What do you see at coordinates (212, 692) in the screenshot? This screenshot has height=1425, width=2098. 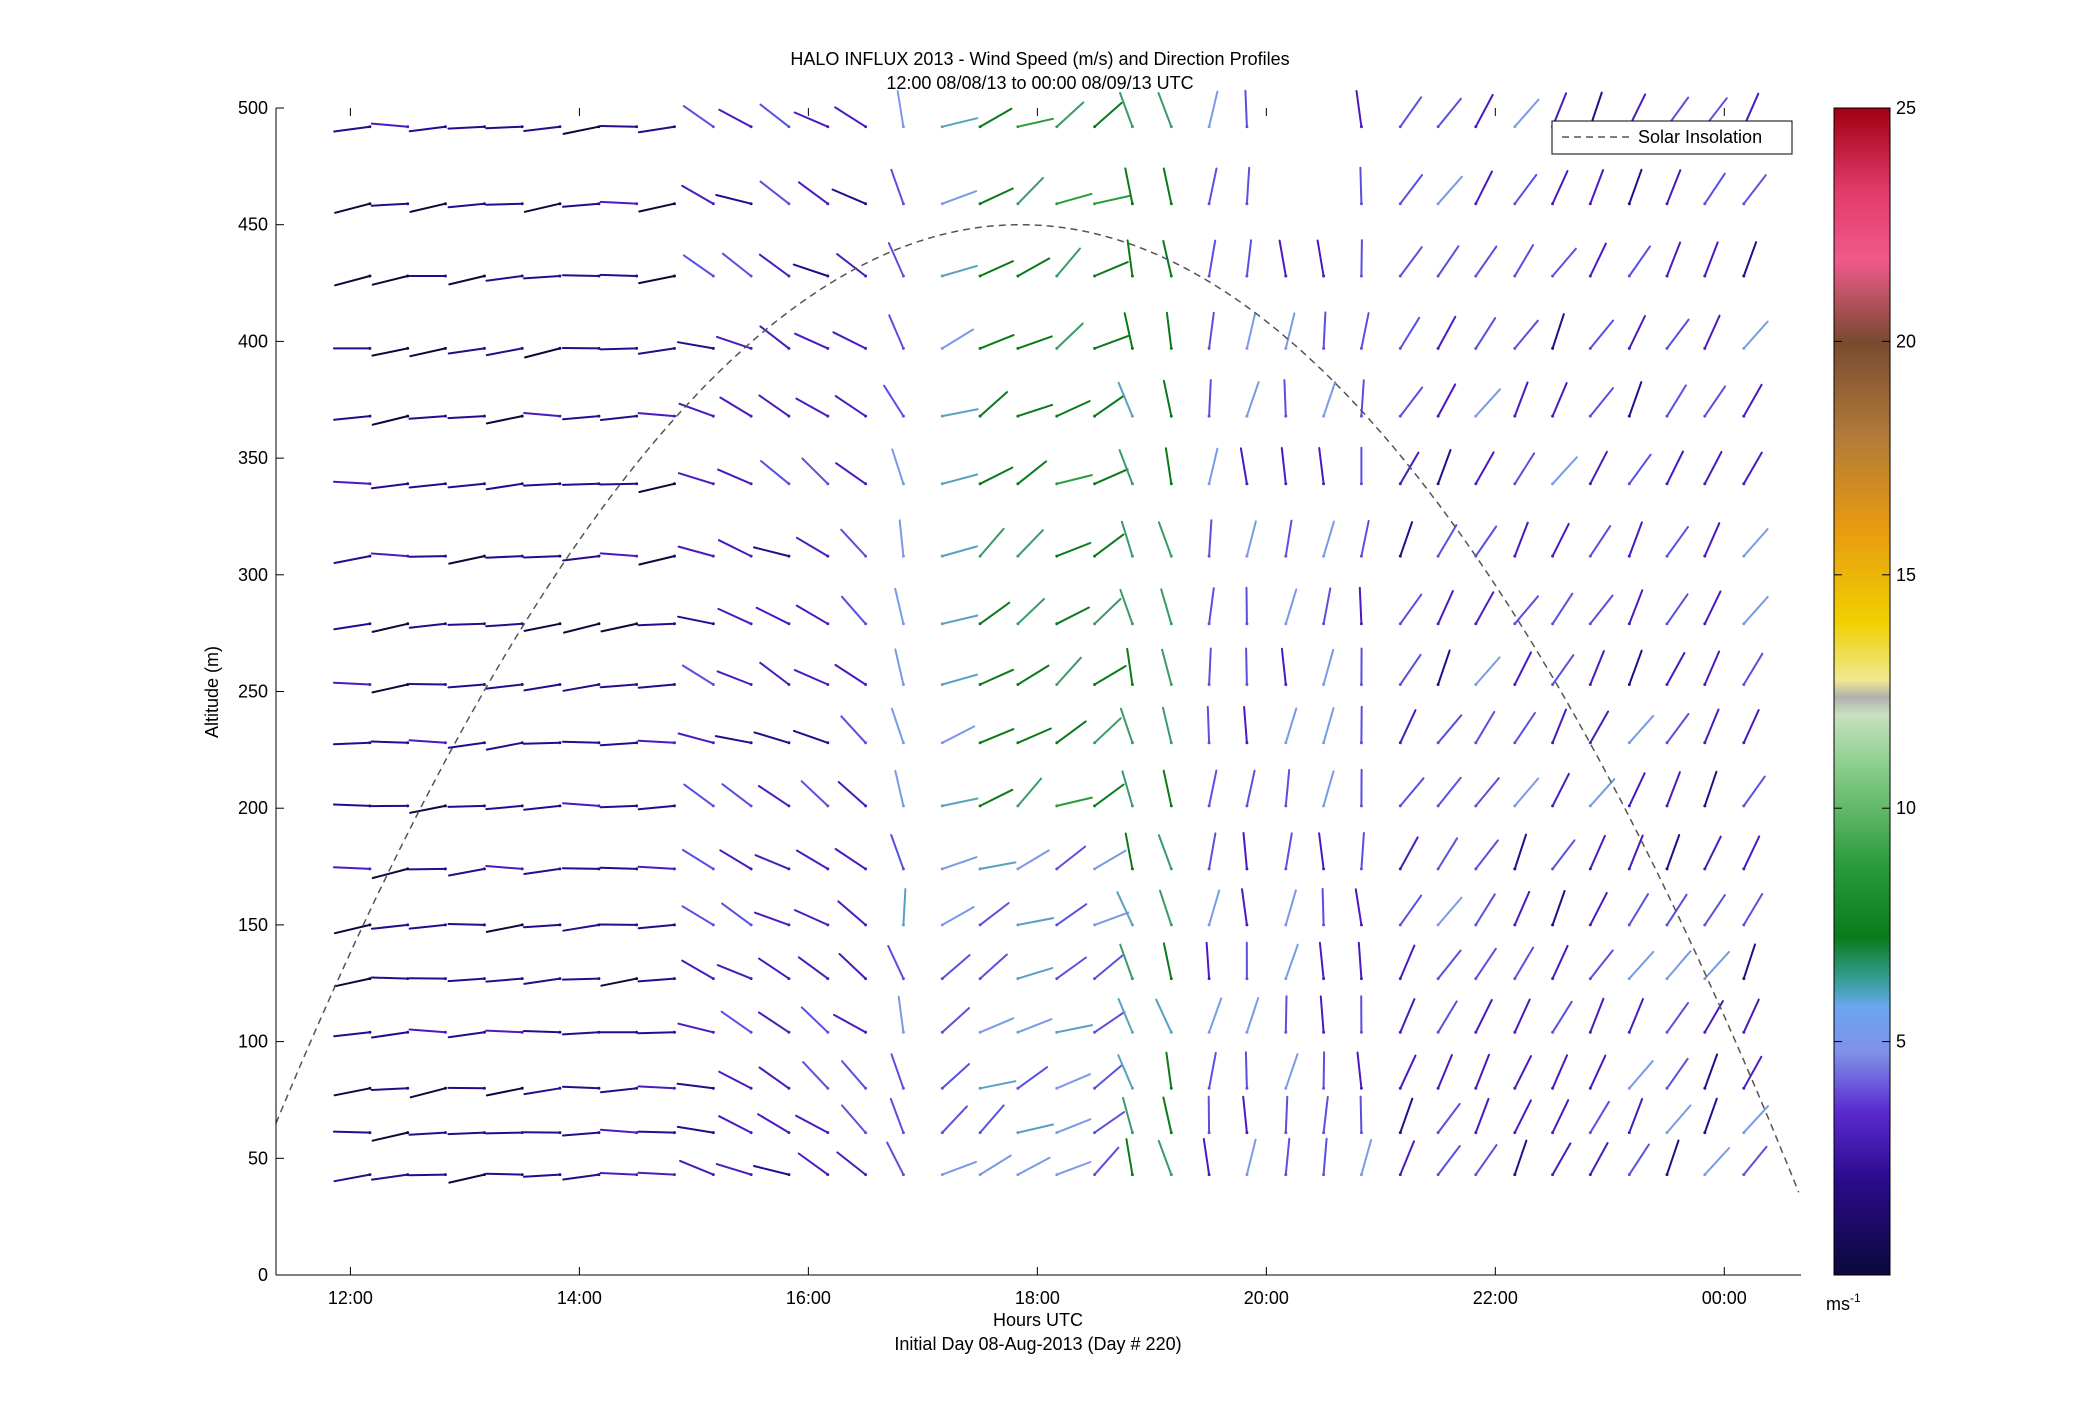 I see `y-axis-label: Altitude (m)` at bounding box center [212, 692].